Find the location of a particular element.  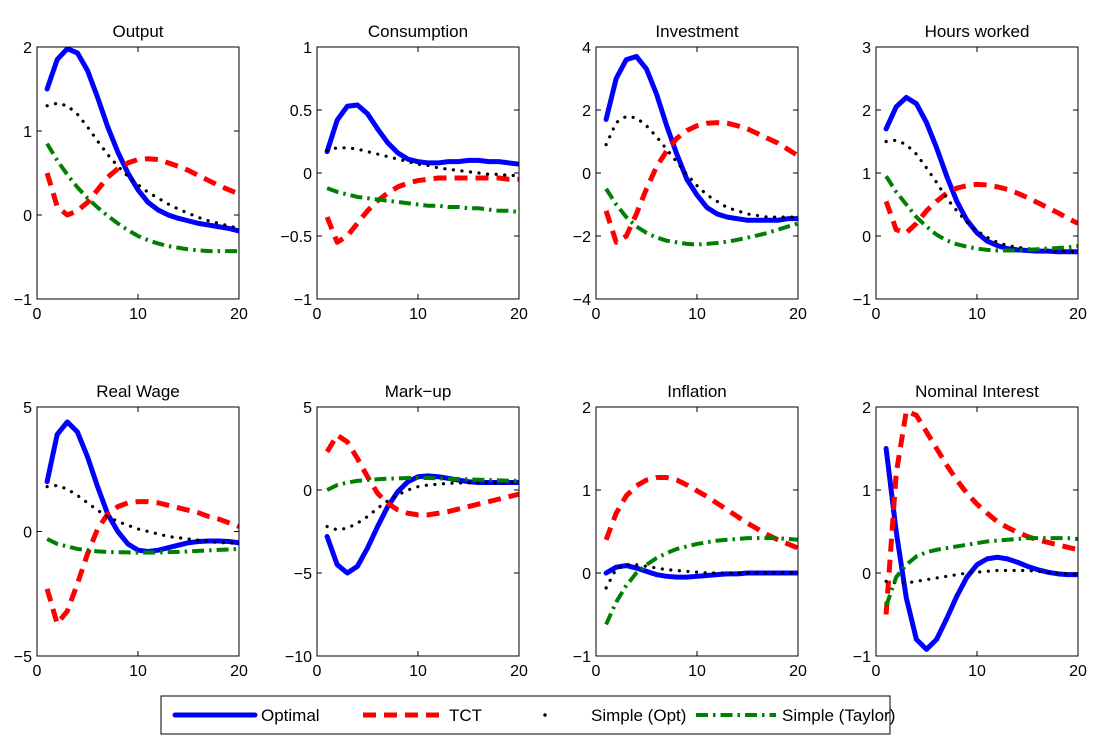

legend-label: Simple (Taylor) is located at coordinates (838, 715).